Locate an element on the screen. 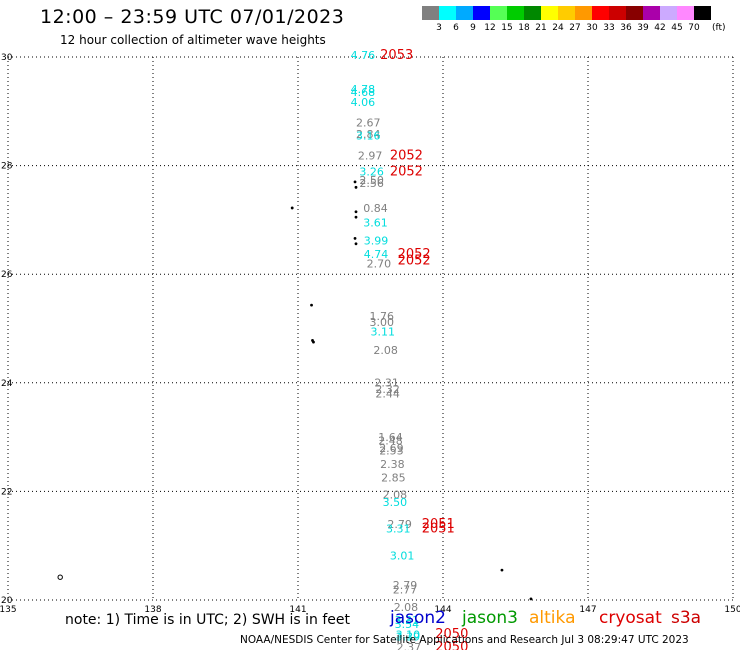 This screenshot has width=740, height=650. wave-height-label: 1.76 is located at coordinates (382, 316).